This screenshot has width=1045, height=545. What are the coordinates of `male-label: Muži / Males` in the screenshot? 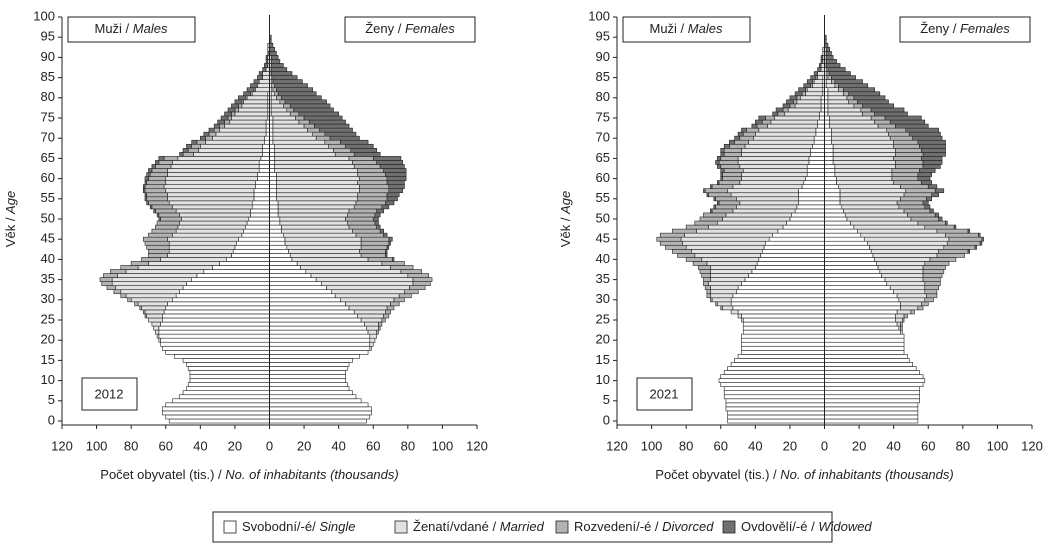 It's located at (131, 28).